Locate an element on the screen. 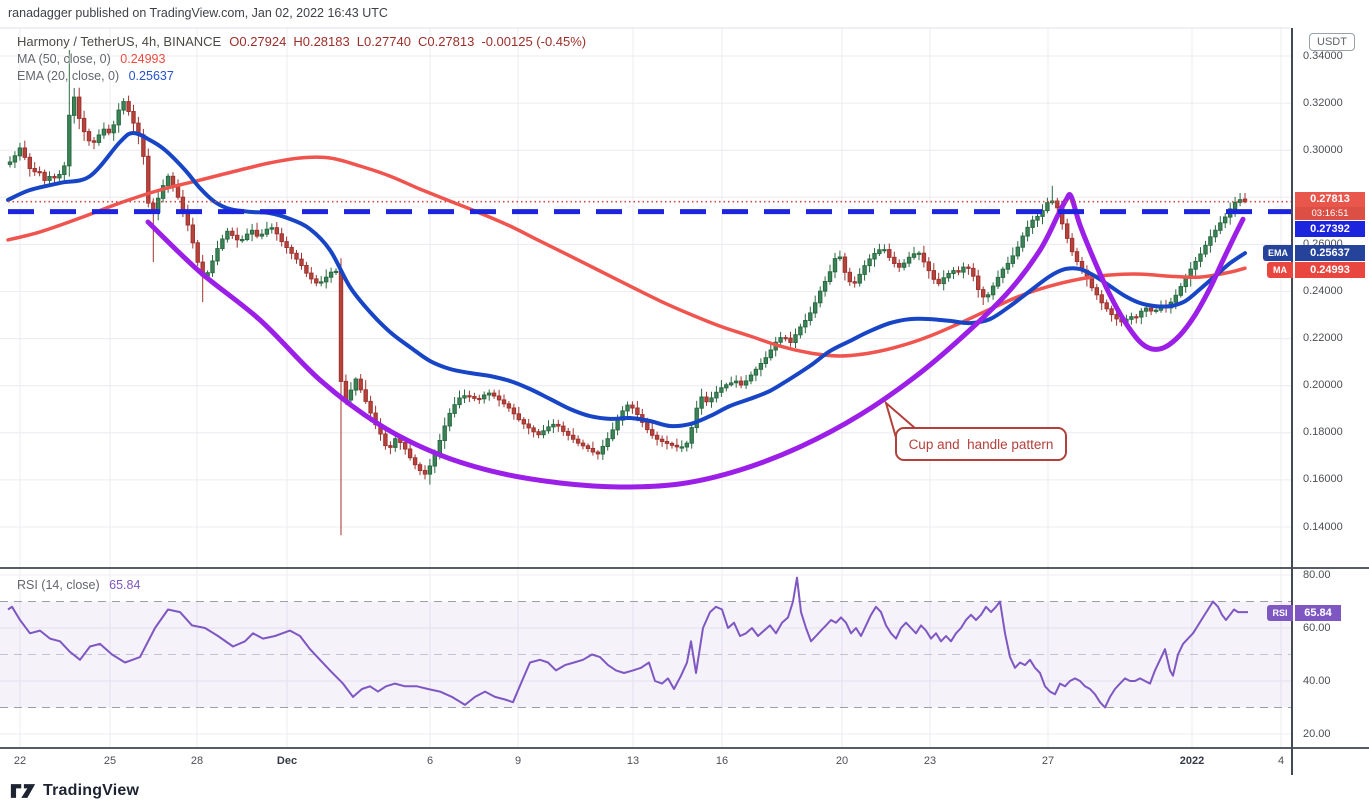 This screenshot has height=811, width=1369. time-tick-label: 9 is located at coordinates (518, 761).